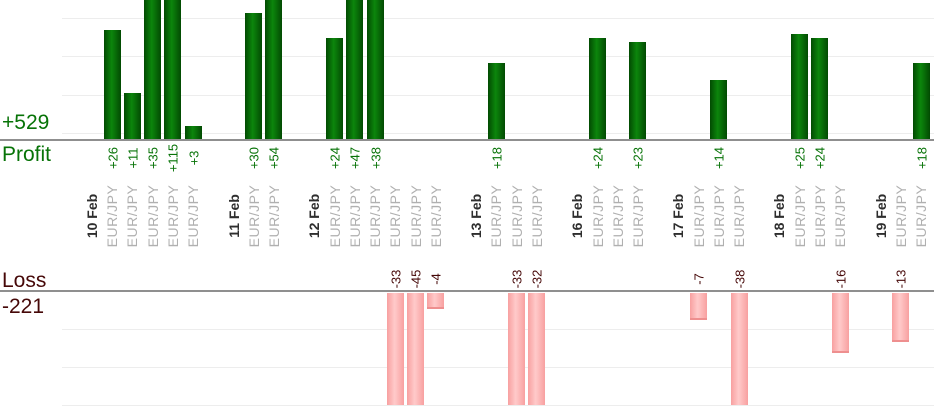 This screenshot has height=420, width=934. Describe the element at coordinates (880, 216) in the screenshot. I see `date-label: 19 Feb` at that location.